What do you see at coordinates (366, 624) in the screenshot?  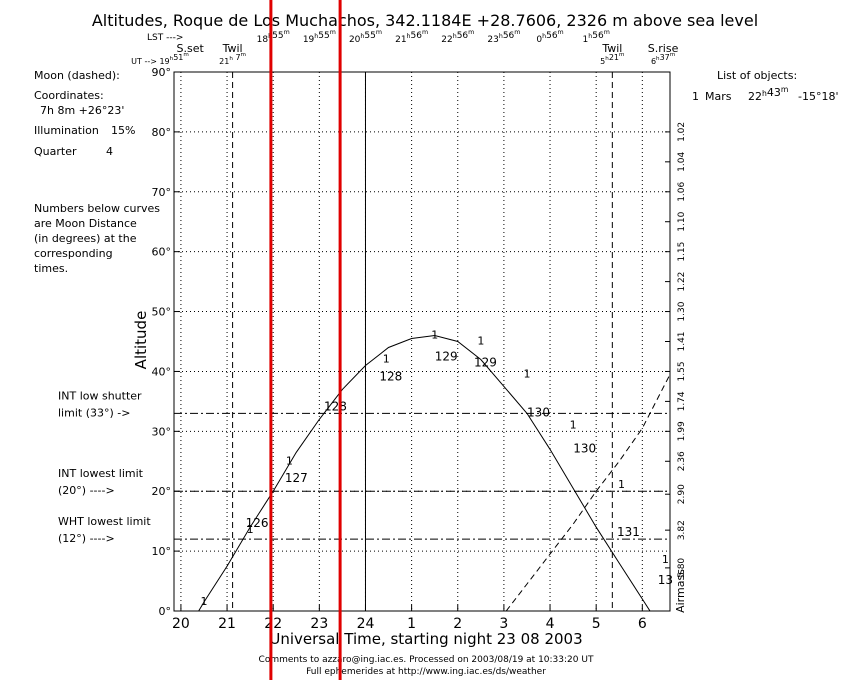 I see `x-tick-label: 24` at bounding box center [366, 624].